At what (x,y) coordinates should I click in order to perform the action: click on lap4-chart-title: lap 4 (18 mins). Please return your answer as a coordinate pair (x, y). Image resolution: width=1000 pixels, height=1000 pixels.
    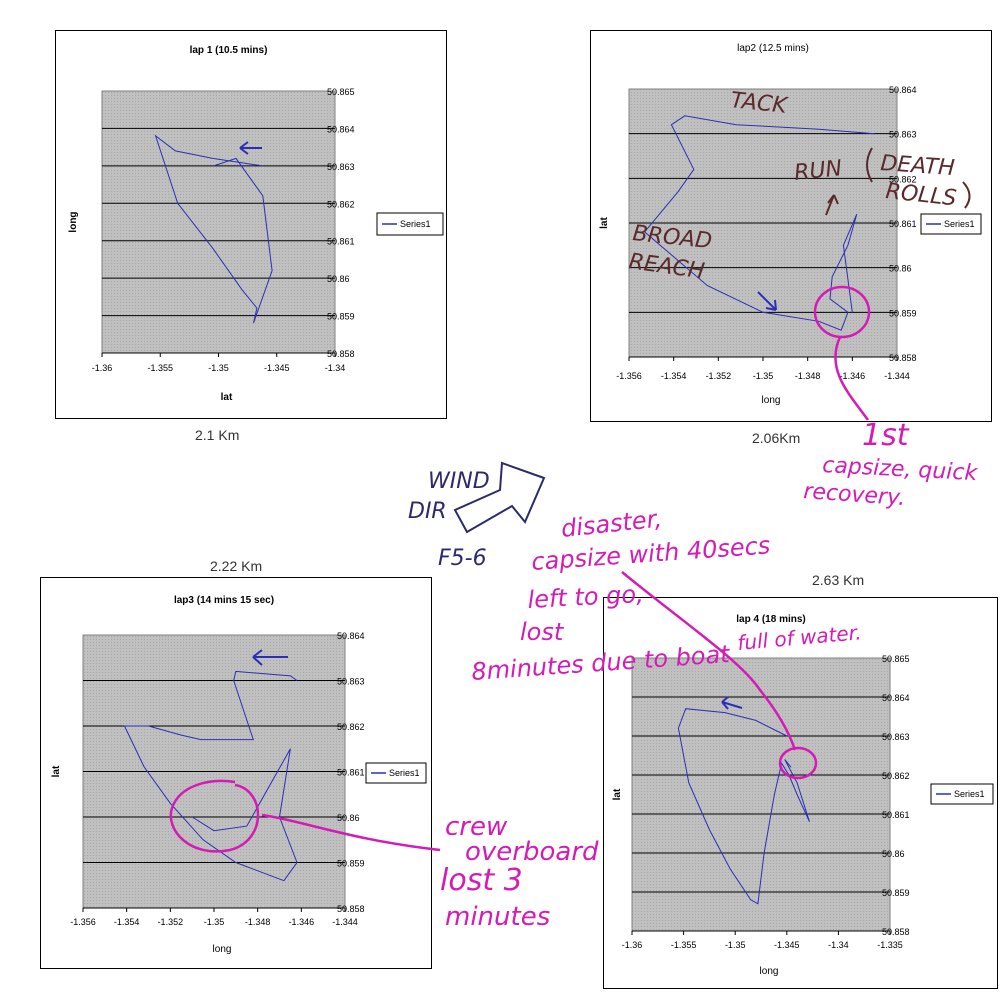
    Looking at the image, I should click on (770, 619).